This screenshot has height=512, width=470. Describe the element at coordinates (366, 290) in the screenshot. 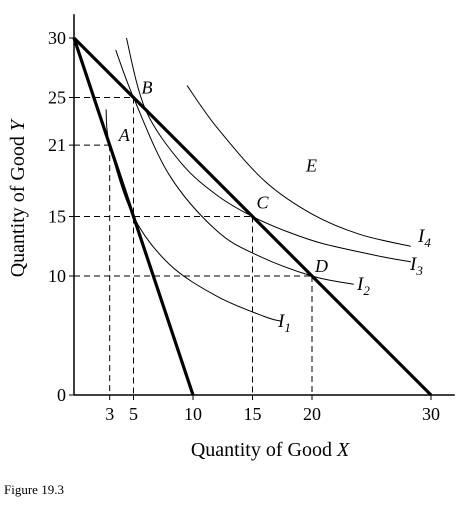

I see `curve-label-subscript: 2` at that location.